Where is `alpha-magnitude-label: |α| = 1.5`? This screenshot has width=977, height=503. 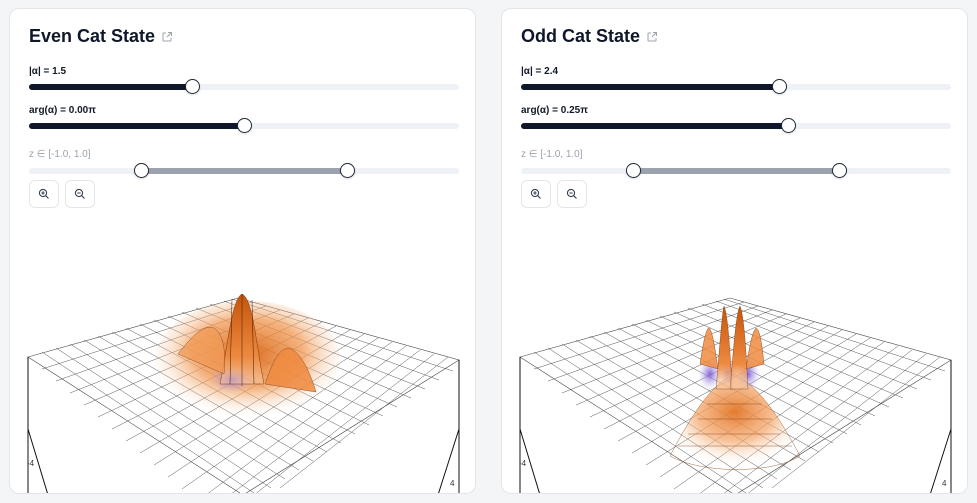
alpha-magnitude-label: |α| = 1.5 is located at coordinates (48, 71).